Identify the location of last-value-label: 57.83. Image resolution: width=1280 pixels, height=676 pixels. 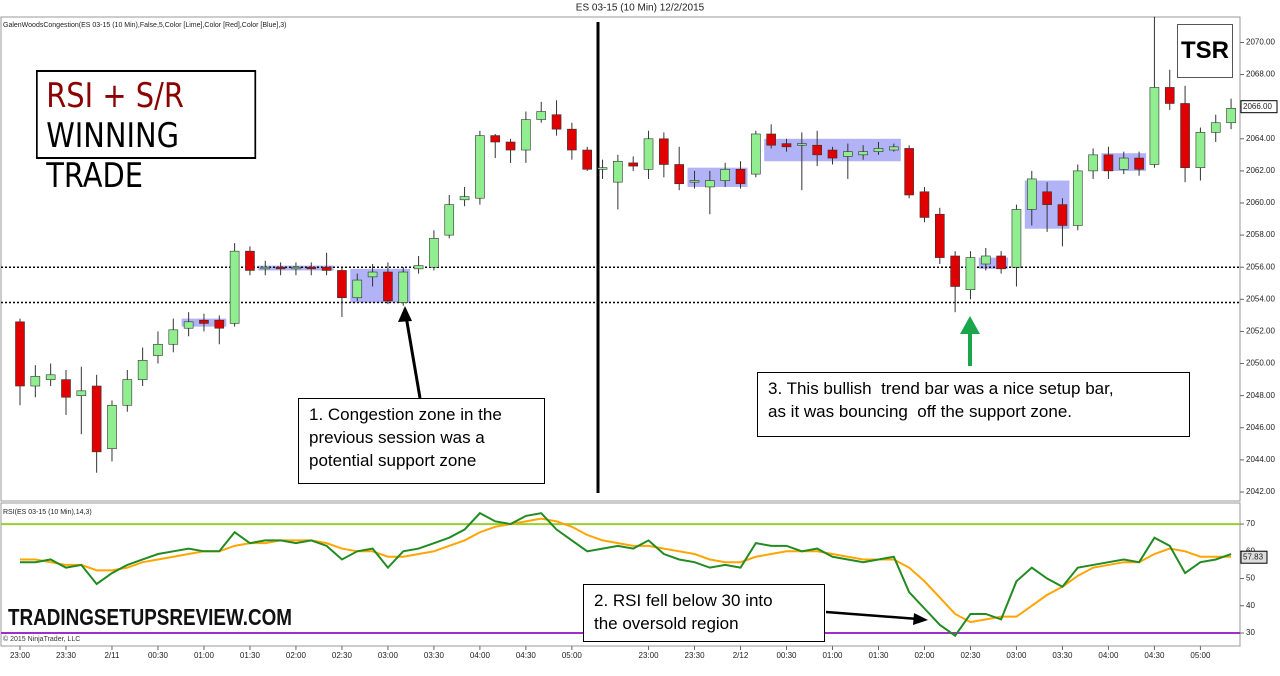
(1253, 556).